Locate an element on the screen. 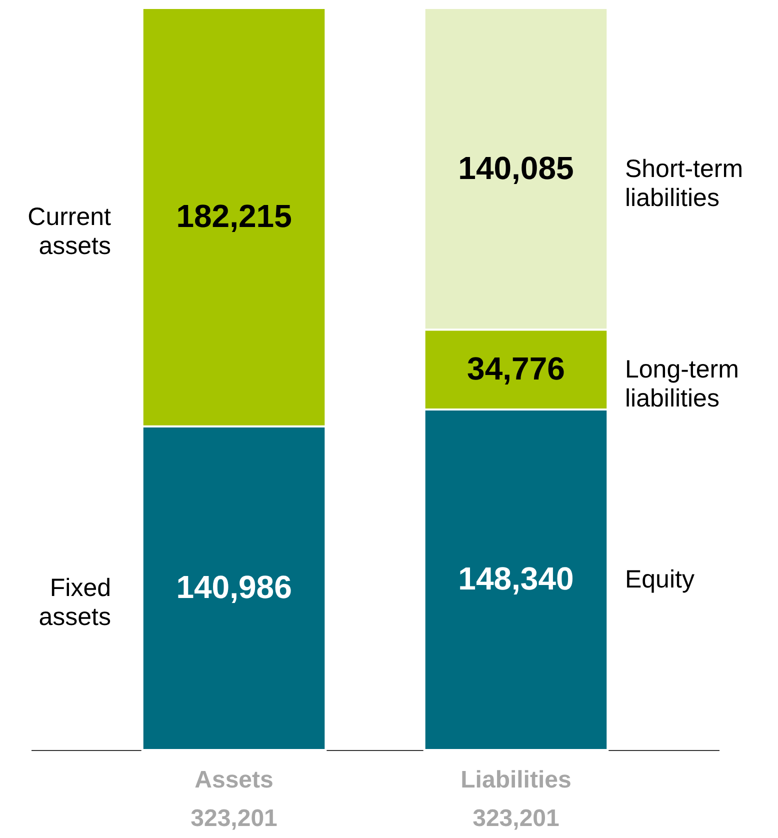 Image resolution: width=778 pixels, height=838 pixels. series-label: Short-term liabilities is located at coordinates (684, 183).